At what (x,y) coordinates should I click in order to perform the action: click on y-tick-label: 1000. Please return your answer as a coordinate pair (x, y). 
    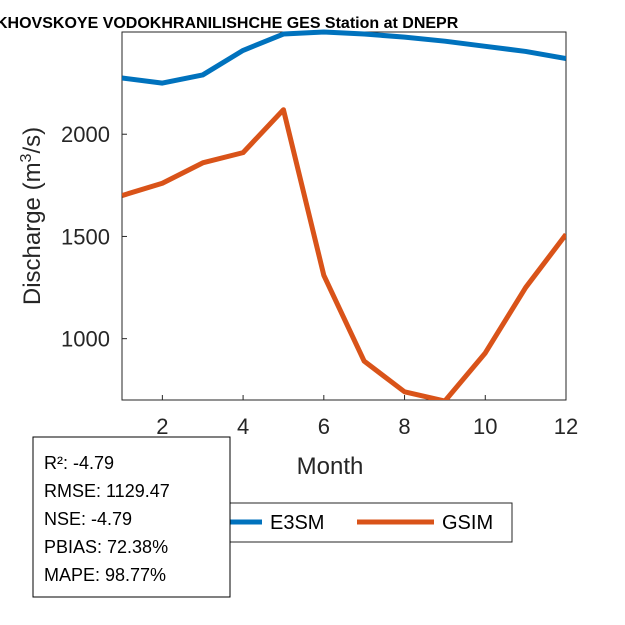
    Looking at the image, I should click on (85, 339).